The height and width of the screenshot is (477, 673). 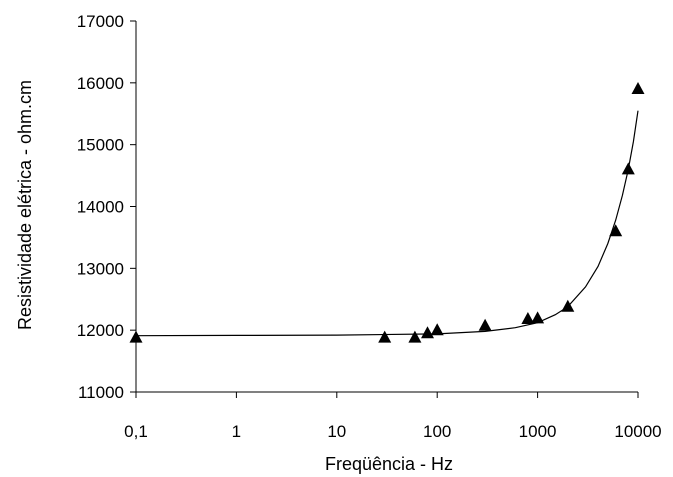 What do you see at coordinates (637, 431) in the screenshot?
I see `x-tick-label: 10000` at bounding box center [637, 431].